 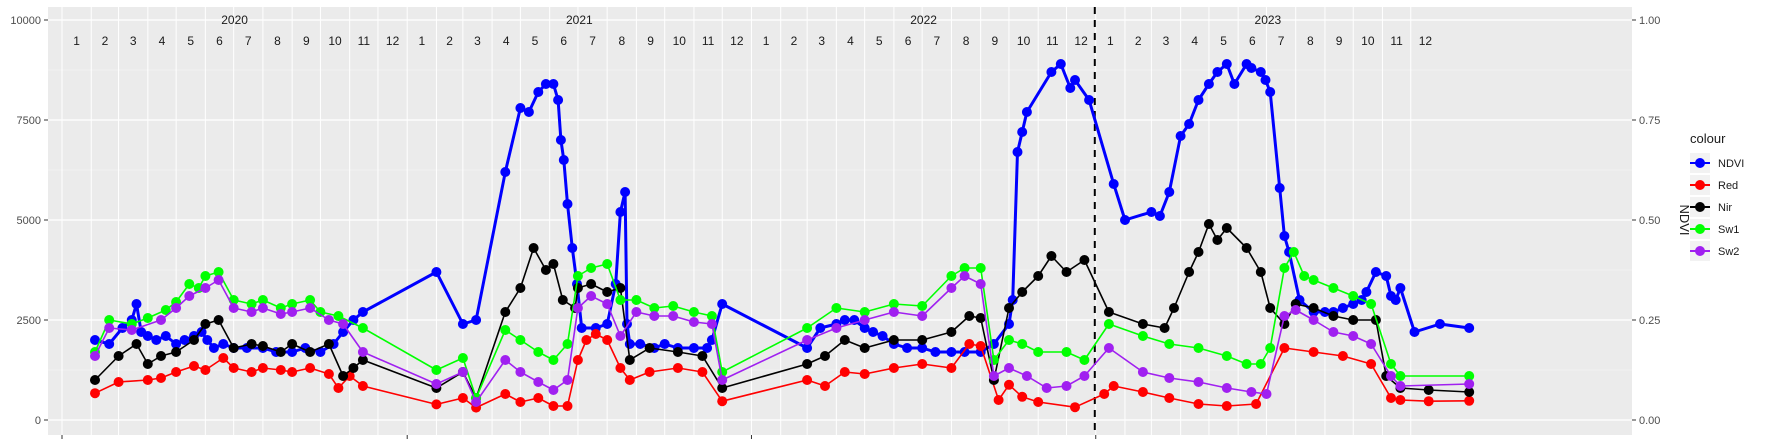 I want to click on month-label: 1, so click(x=1110, y=41).